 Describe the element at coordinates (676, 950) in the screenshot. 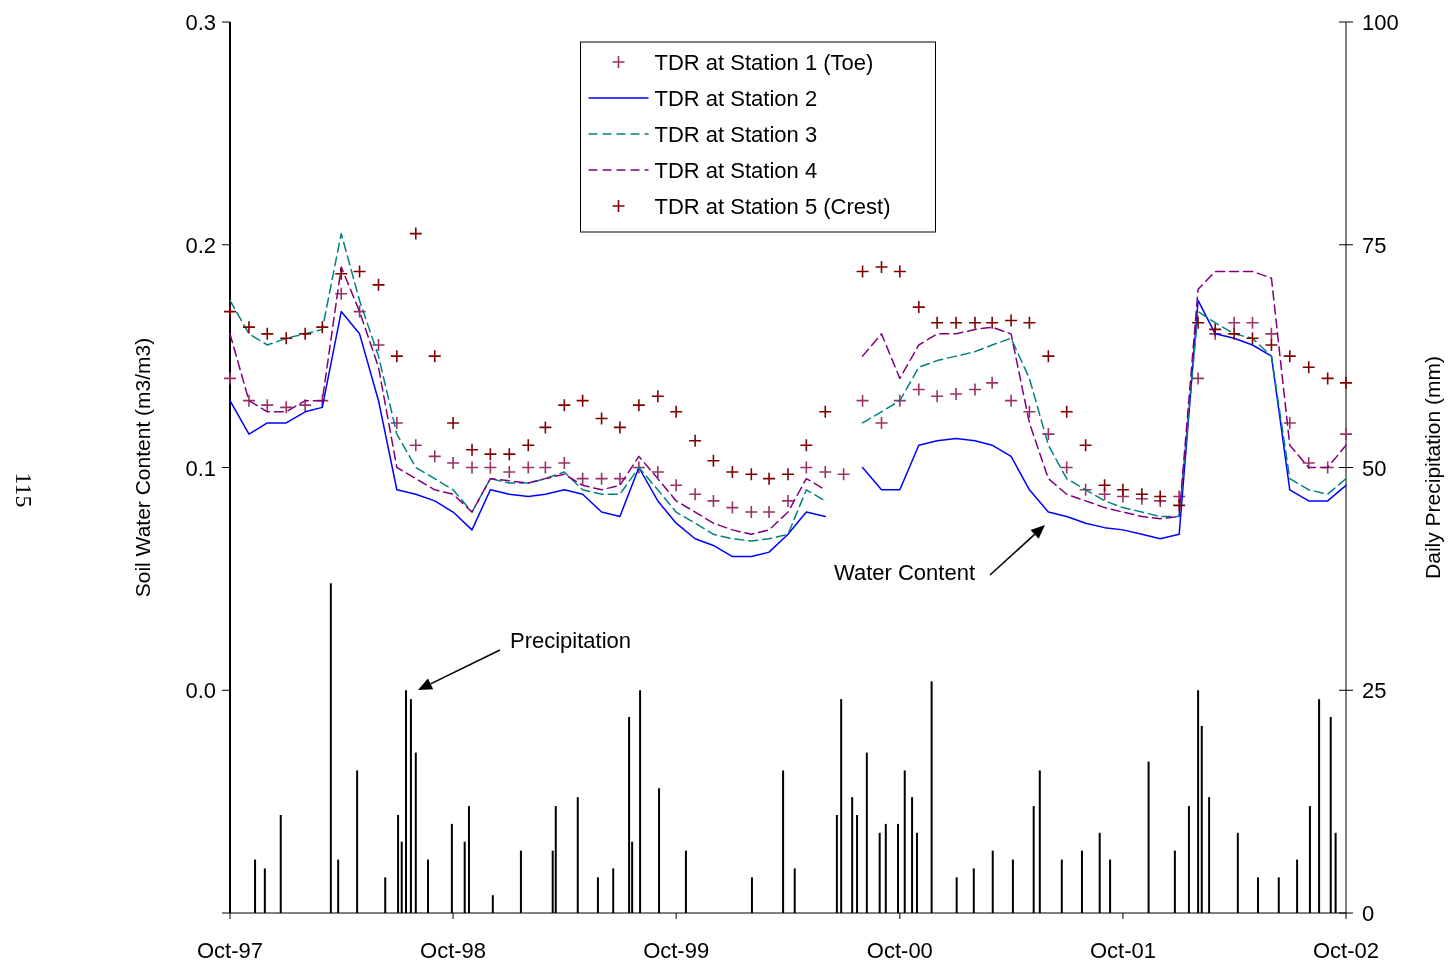

I see `x-tick-label: Oct-99` at that location.